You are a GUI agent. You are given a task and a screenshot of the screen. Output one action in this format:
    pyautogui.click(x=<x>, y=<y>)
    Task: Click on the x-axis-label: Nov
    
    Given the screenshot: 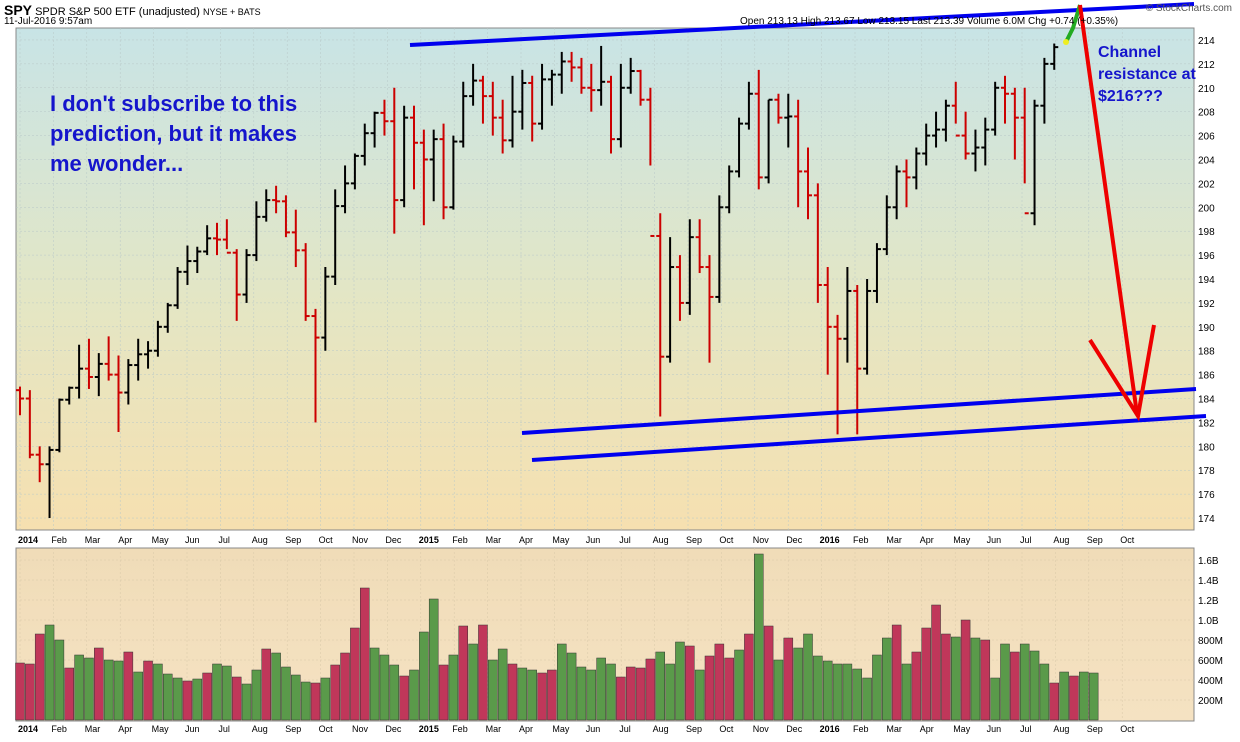 What is the action you would take?
    pyautogui.click(x=360, y=540)
    